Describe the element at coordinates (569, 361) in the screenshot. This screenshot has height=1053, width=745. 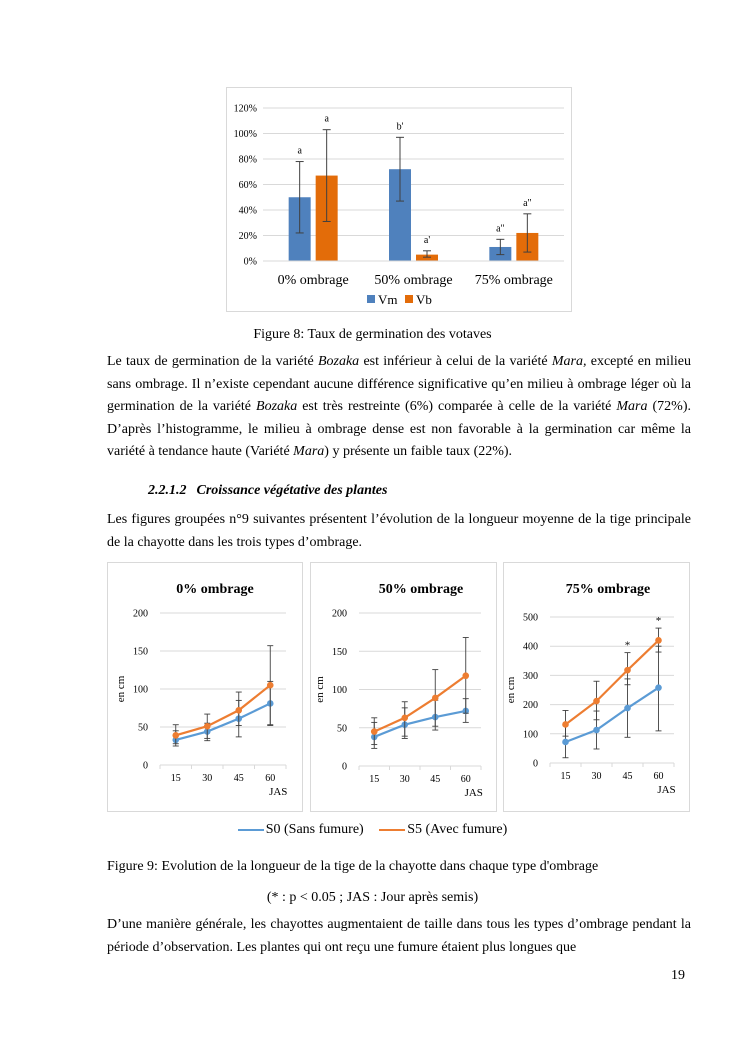
I see `italic-run: Mara,` at that location.